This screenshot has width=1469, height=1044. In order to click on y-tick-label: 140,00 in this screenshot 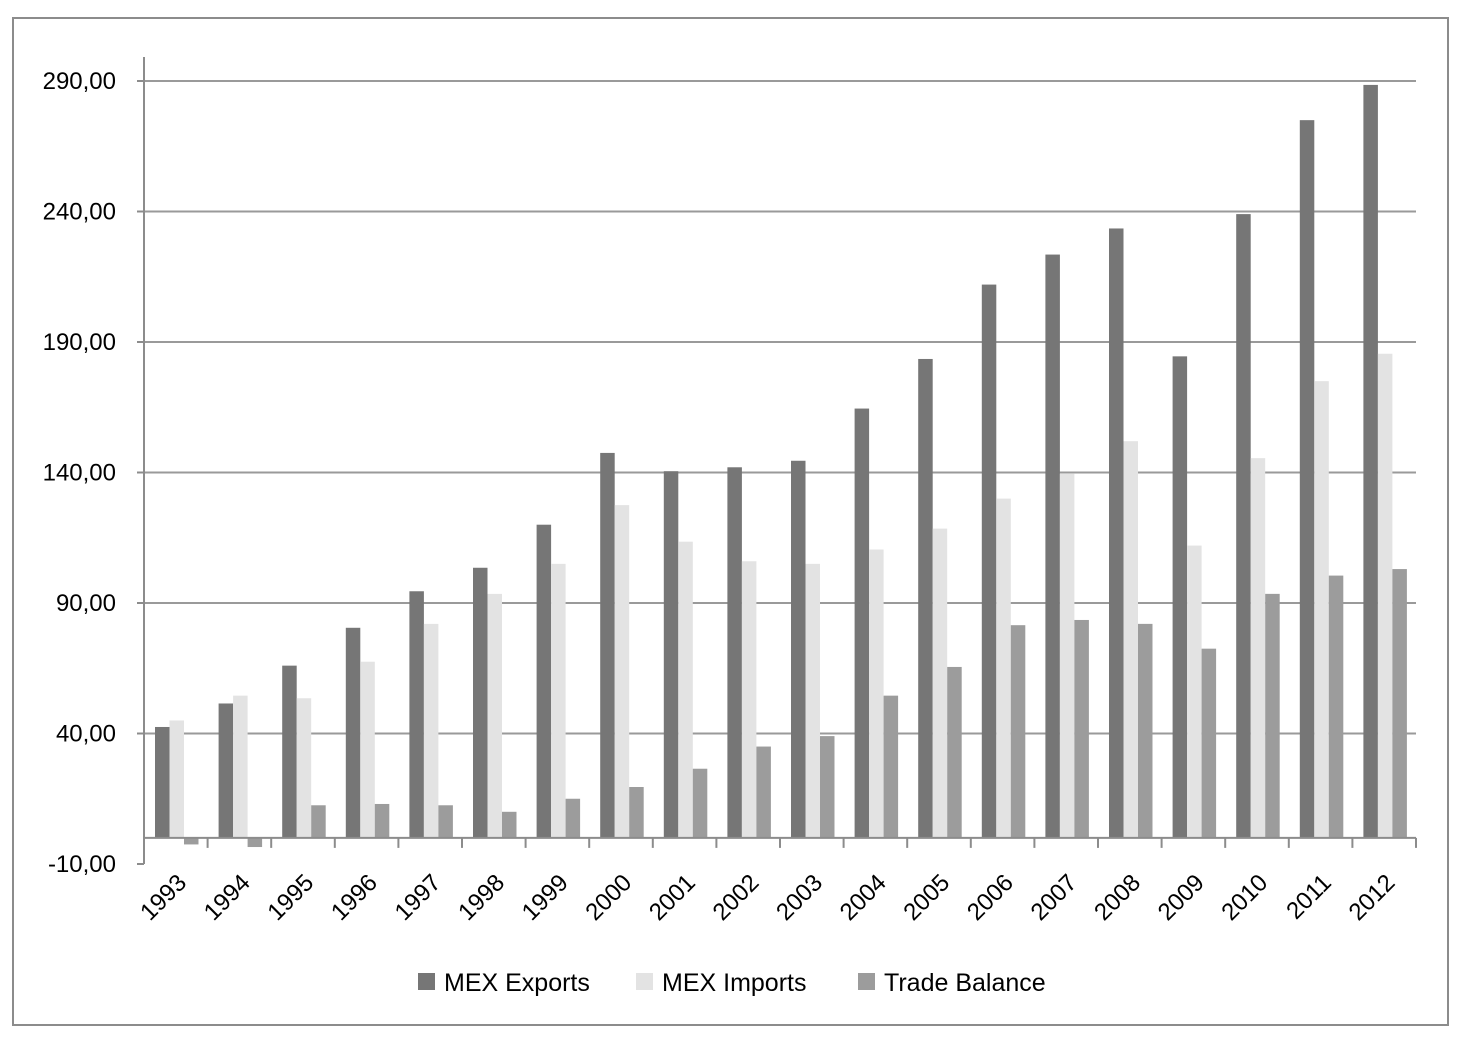, I will do `click(79, 473)`.